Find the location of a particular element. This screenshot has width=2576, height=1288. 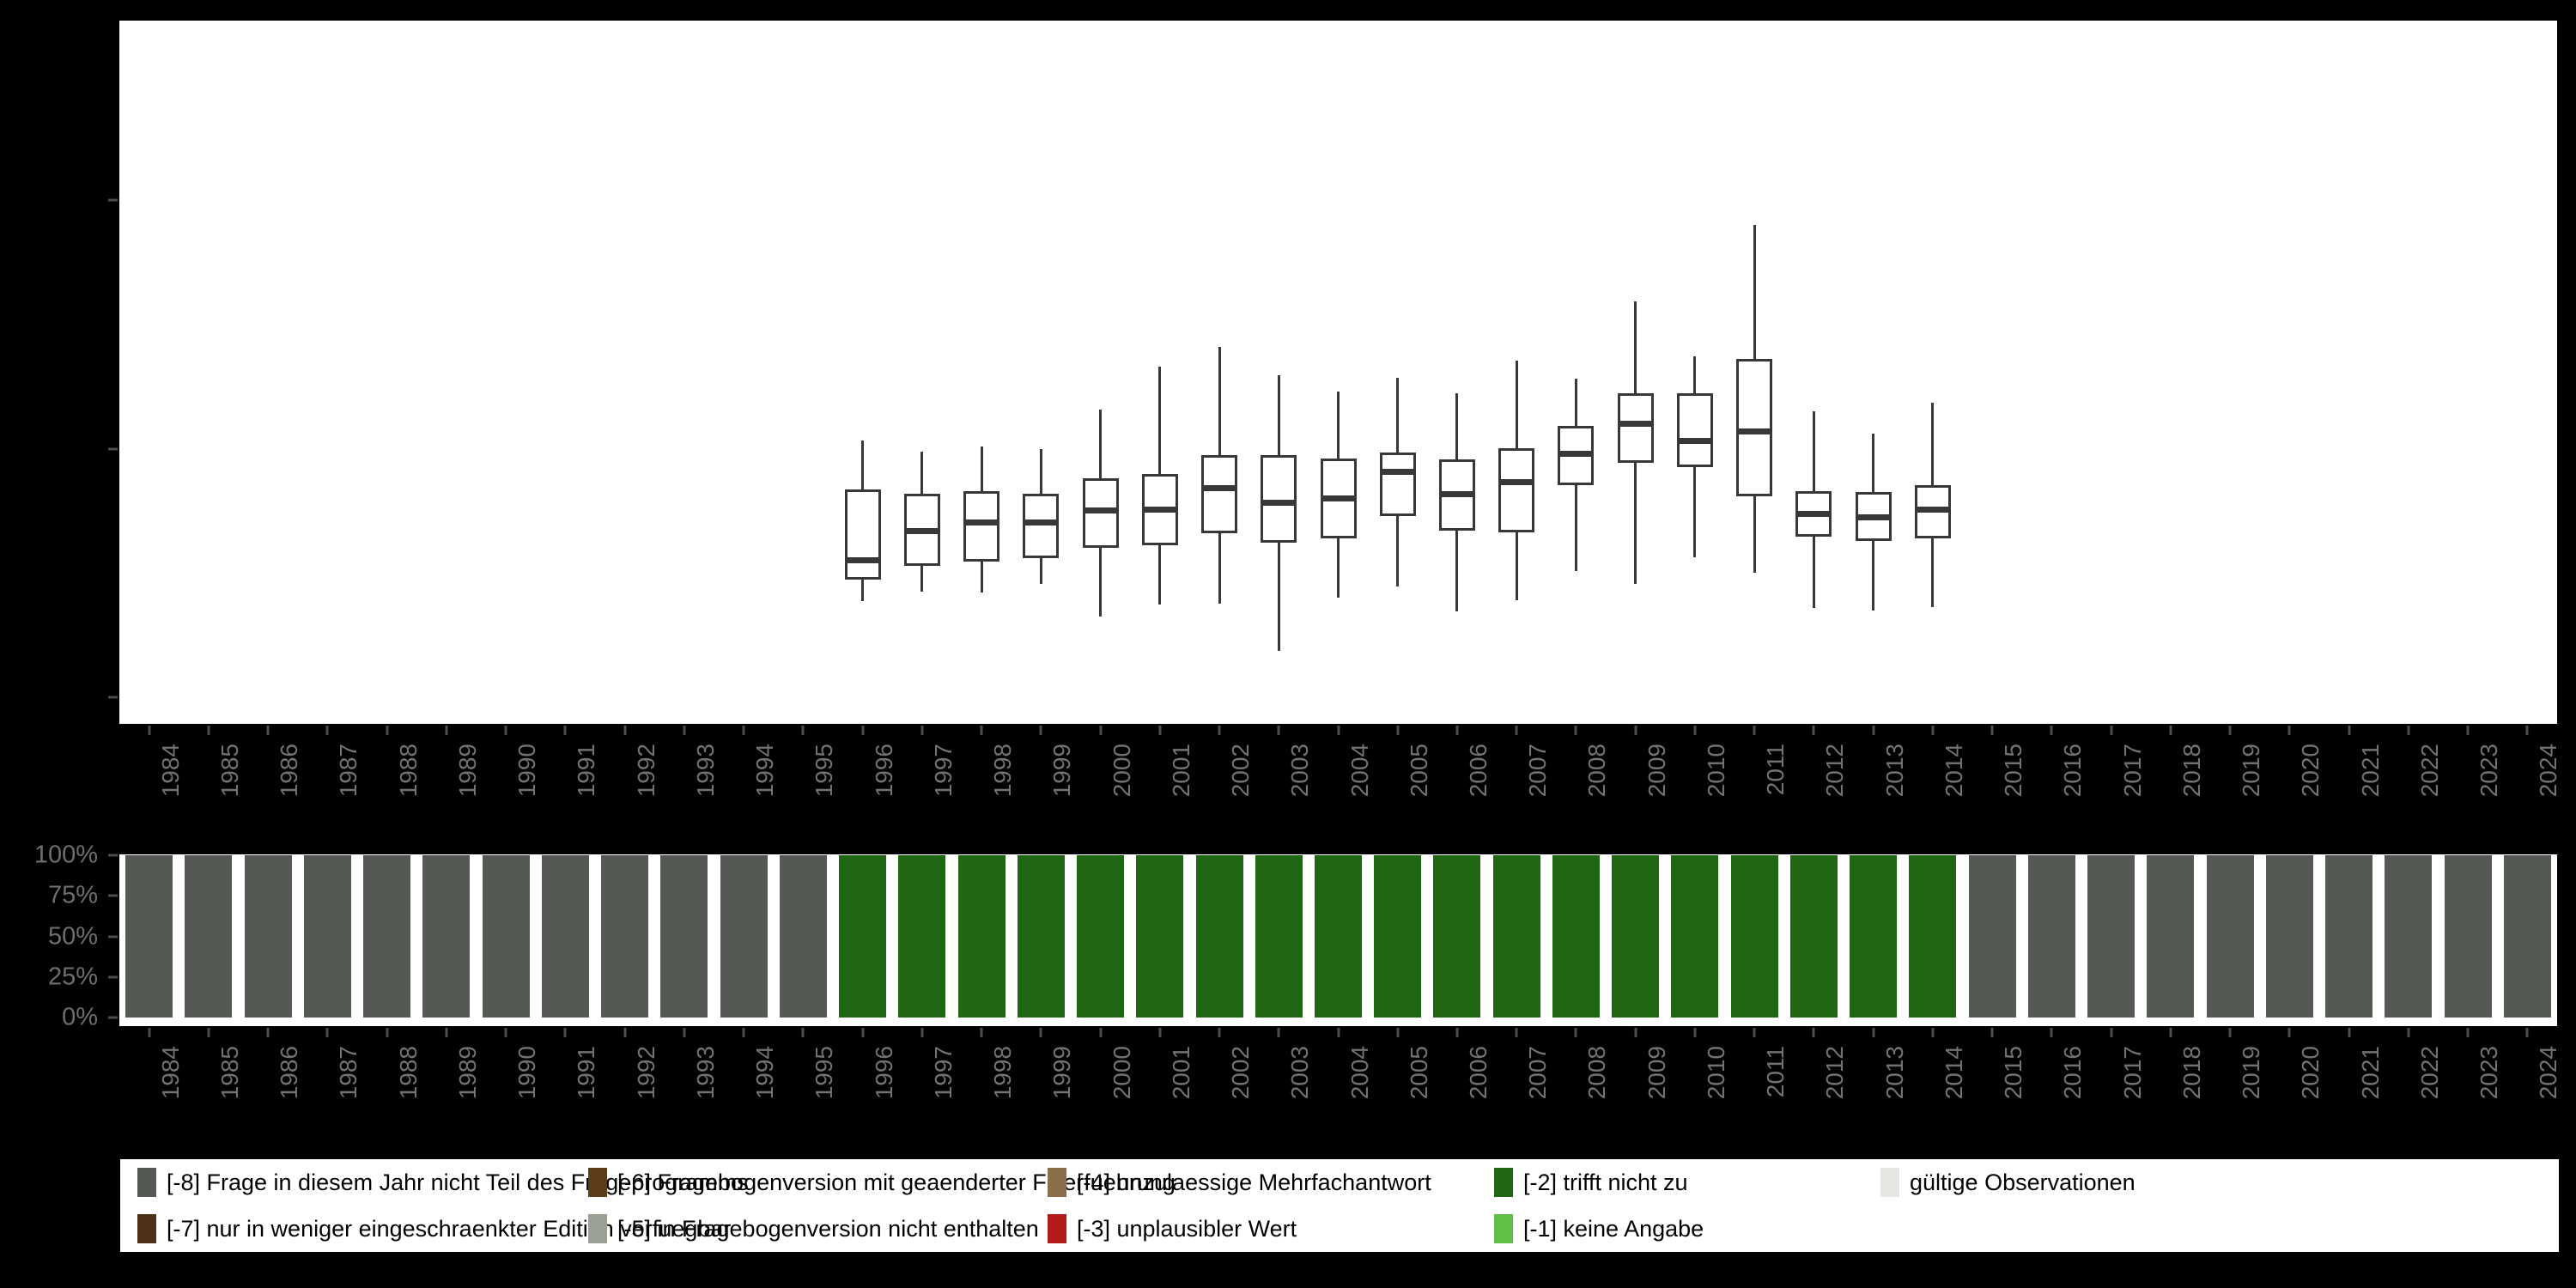

x-tick-label-year: 2002 is located at coordinates (1240, 1073).